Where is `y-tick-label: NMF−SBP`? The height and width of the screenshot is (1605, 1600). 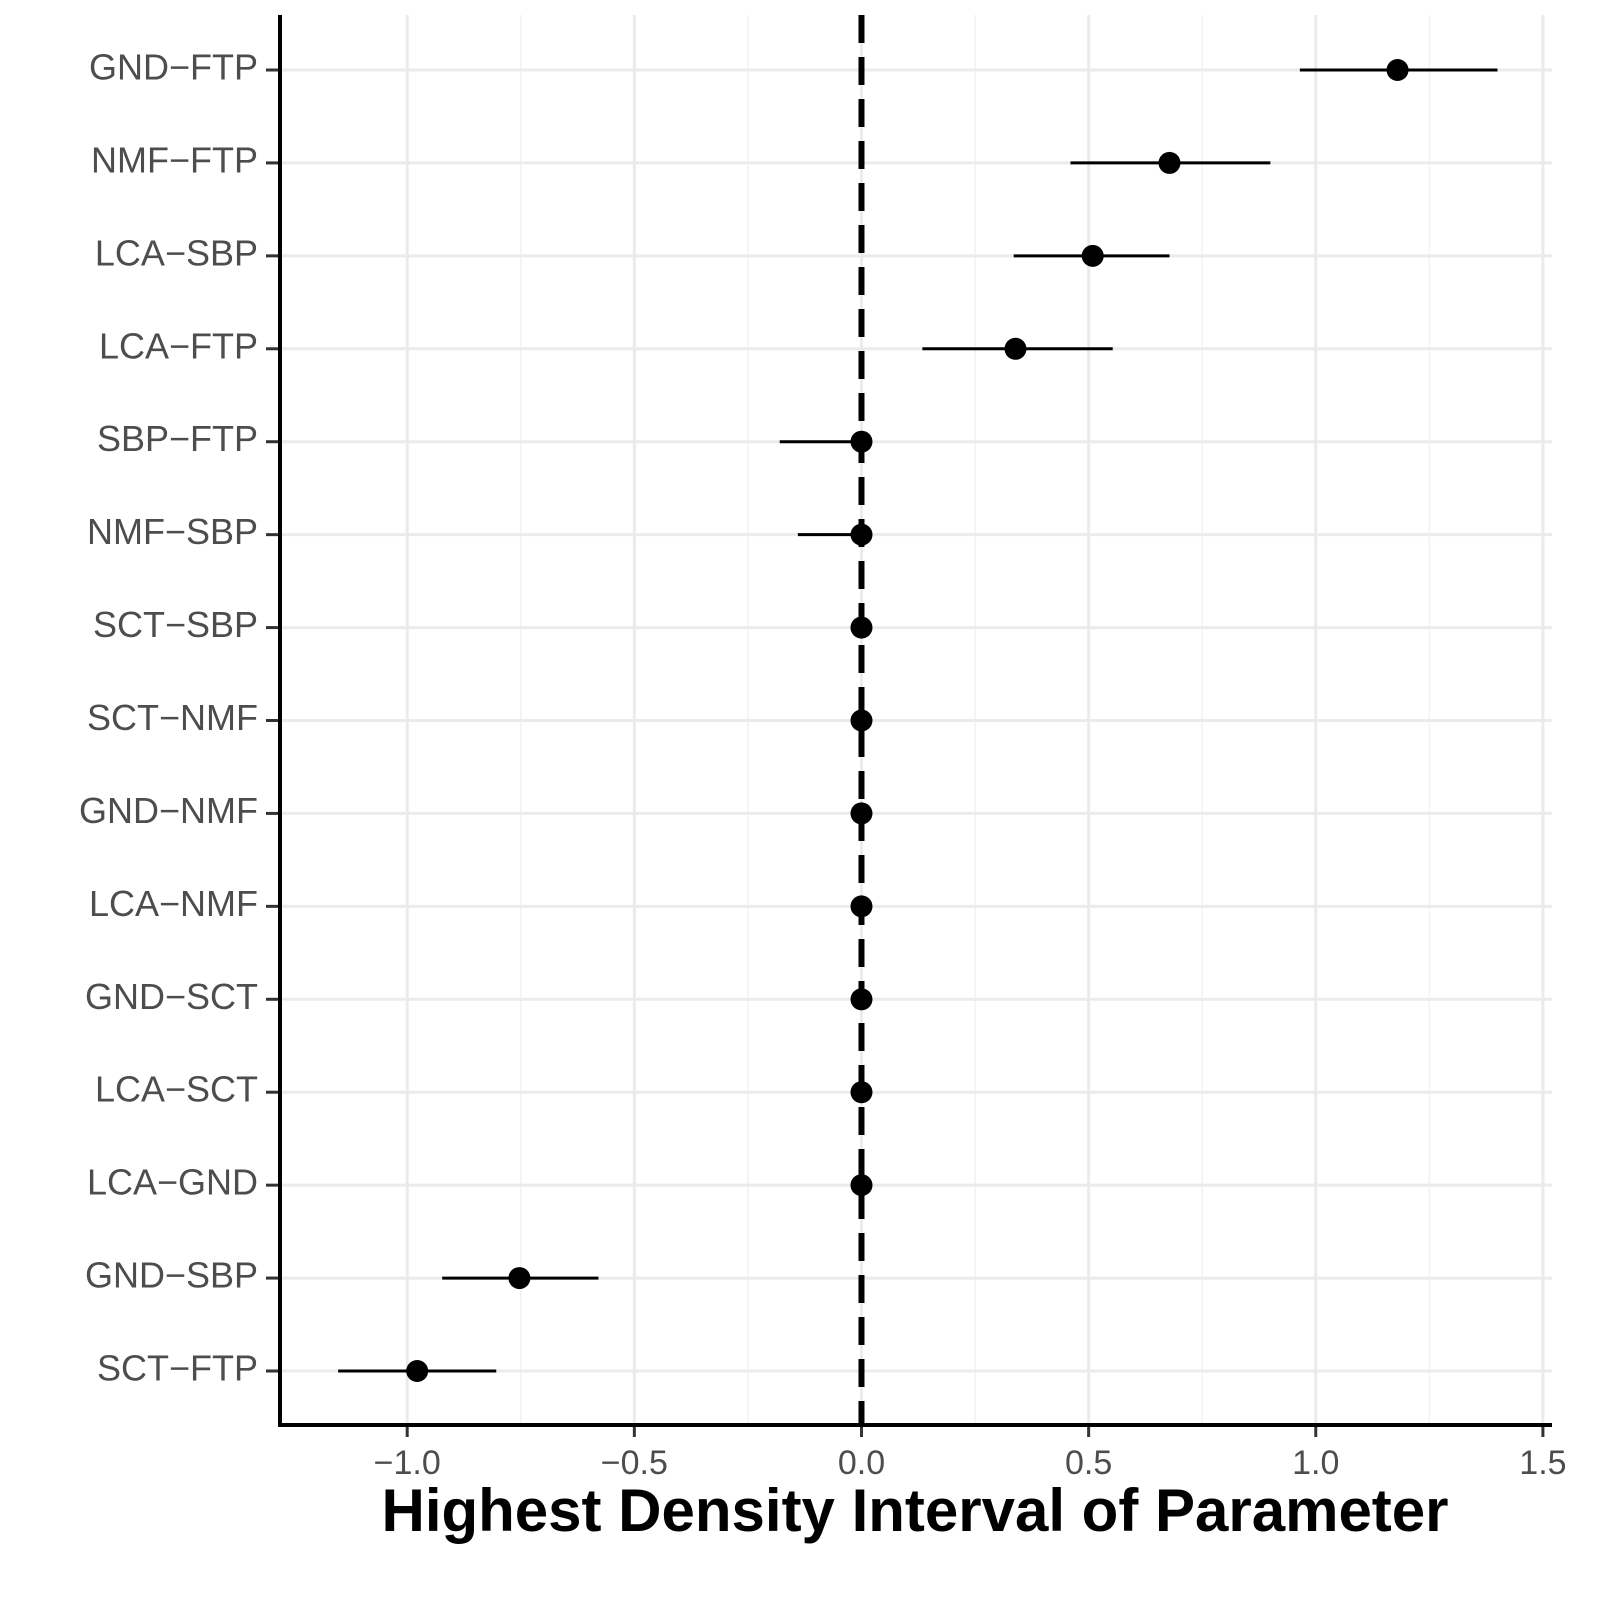
y-tick-label: NMF−SBP is located at coordinates (172, 531).